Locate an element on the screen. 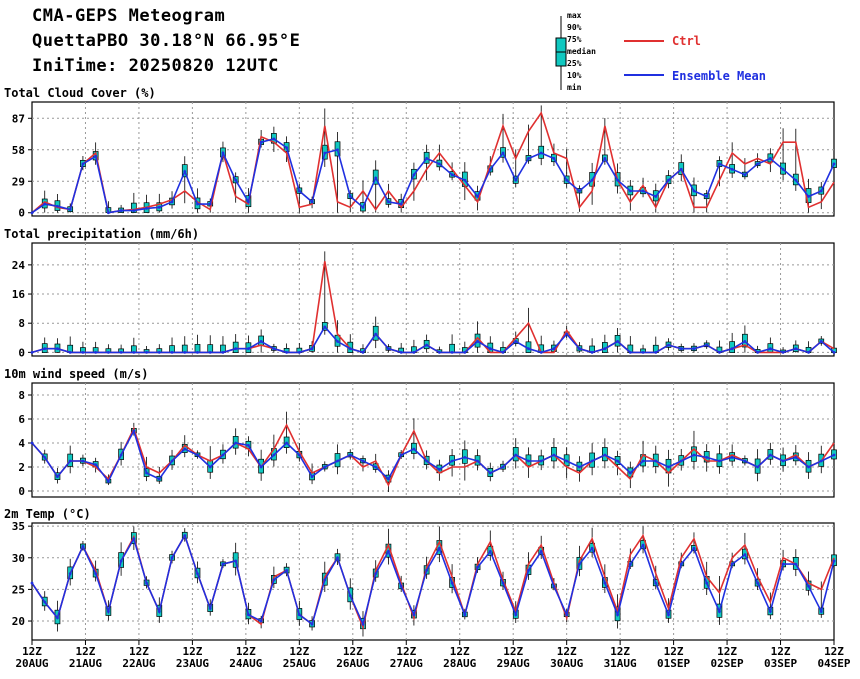 Image resolution: width=860 pixels, height=679 pixels. ensemble-mean-line is located at coordinates (433, 580).